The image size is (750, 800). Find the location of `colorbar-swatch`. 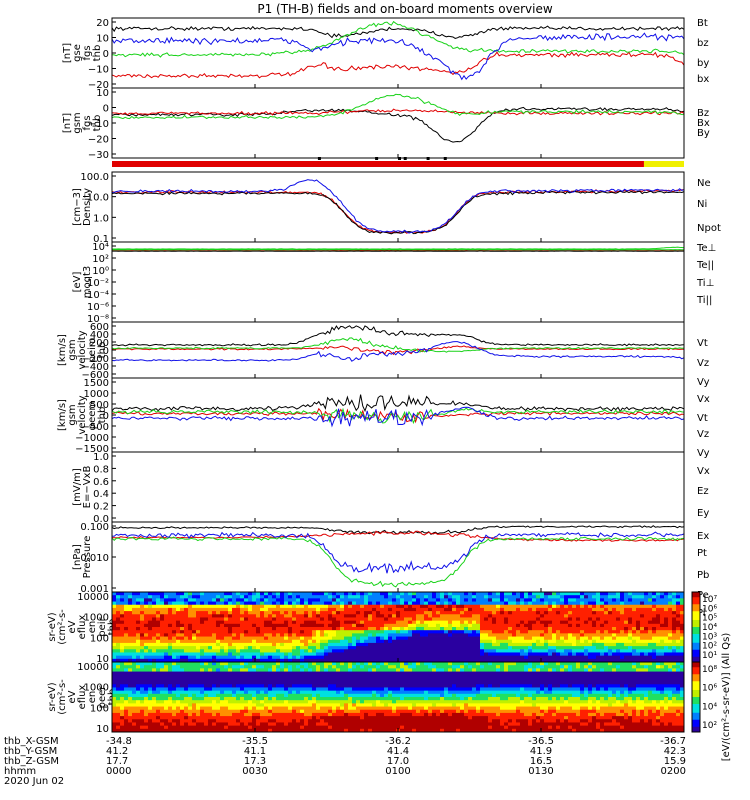

colorbar-swatch is located at coordinates (696, 659).